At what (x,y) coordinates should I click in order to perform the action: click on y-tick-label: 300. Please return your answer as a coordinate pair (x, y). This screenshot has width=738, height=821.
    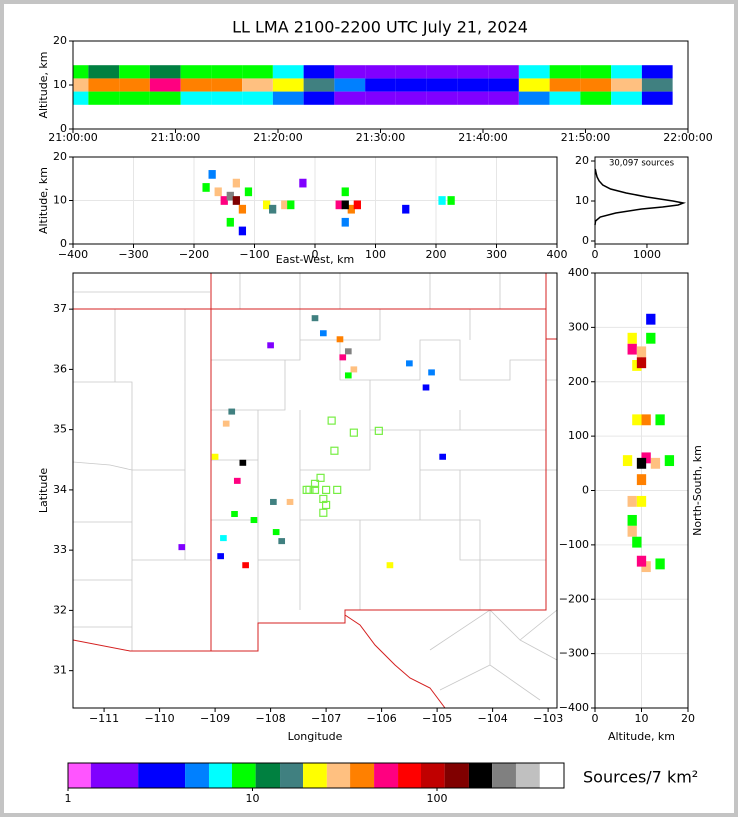
    Looking at the image, I should click on (578, 326).